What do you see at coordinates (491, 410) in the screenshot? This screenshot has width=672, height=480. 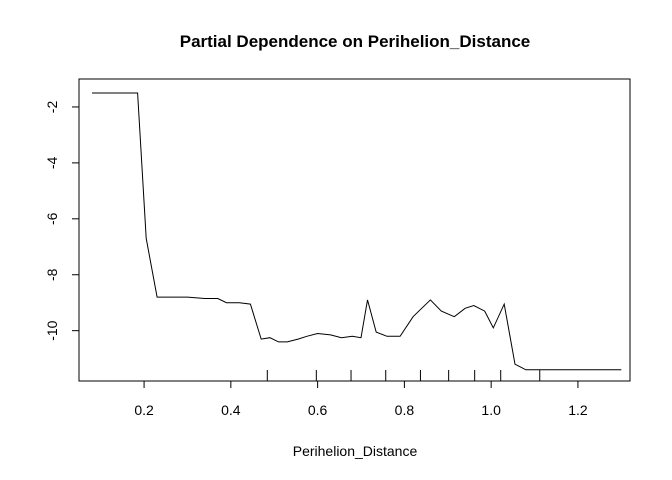 I see `x-tick-label: 1.0` at bounding box center [491, 410].